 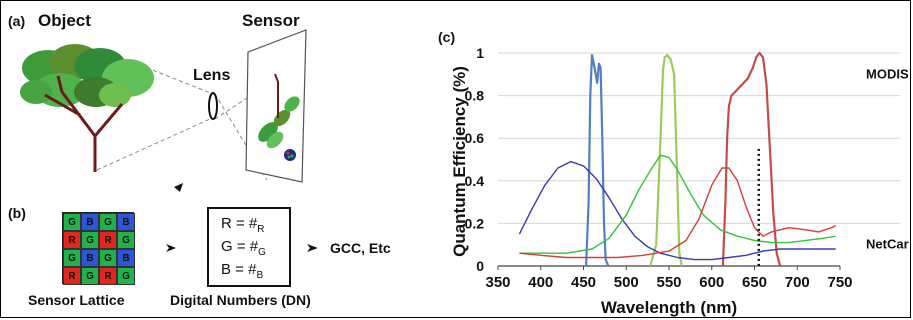 I want to click on dn-line-b: B = #B, so click(x=242, y=271).